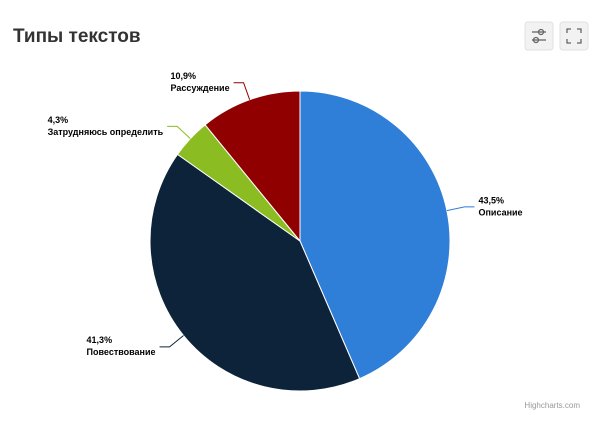  What do you see at coordinates (574, 36) in the screenshot?
I see `fullscreen-button` at bounding box center [574, 36].